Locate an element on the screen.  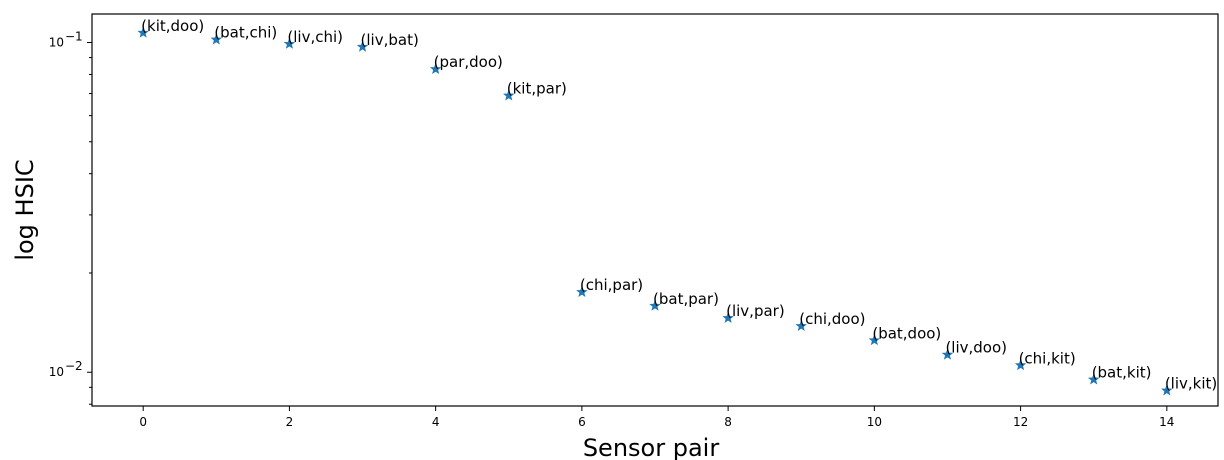
point-label: (kit,doo) is located at coordinates (172, 26).